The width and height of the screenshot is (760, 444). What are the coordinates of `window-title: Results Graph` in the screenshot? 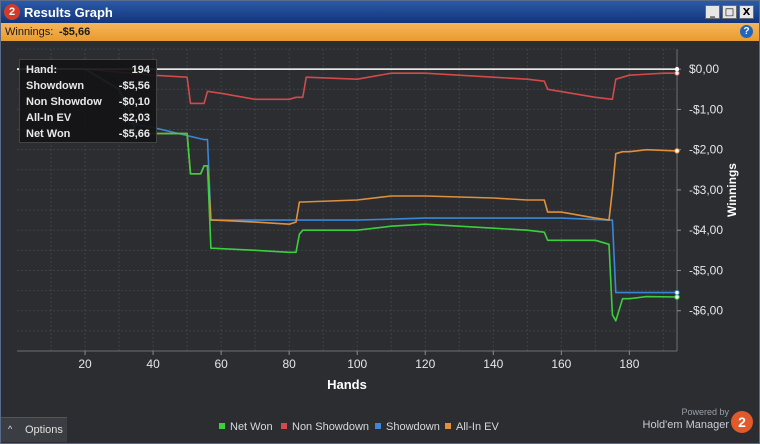 It's located at (68, 12).